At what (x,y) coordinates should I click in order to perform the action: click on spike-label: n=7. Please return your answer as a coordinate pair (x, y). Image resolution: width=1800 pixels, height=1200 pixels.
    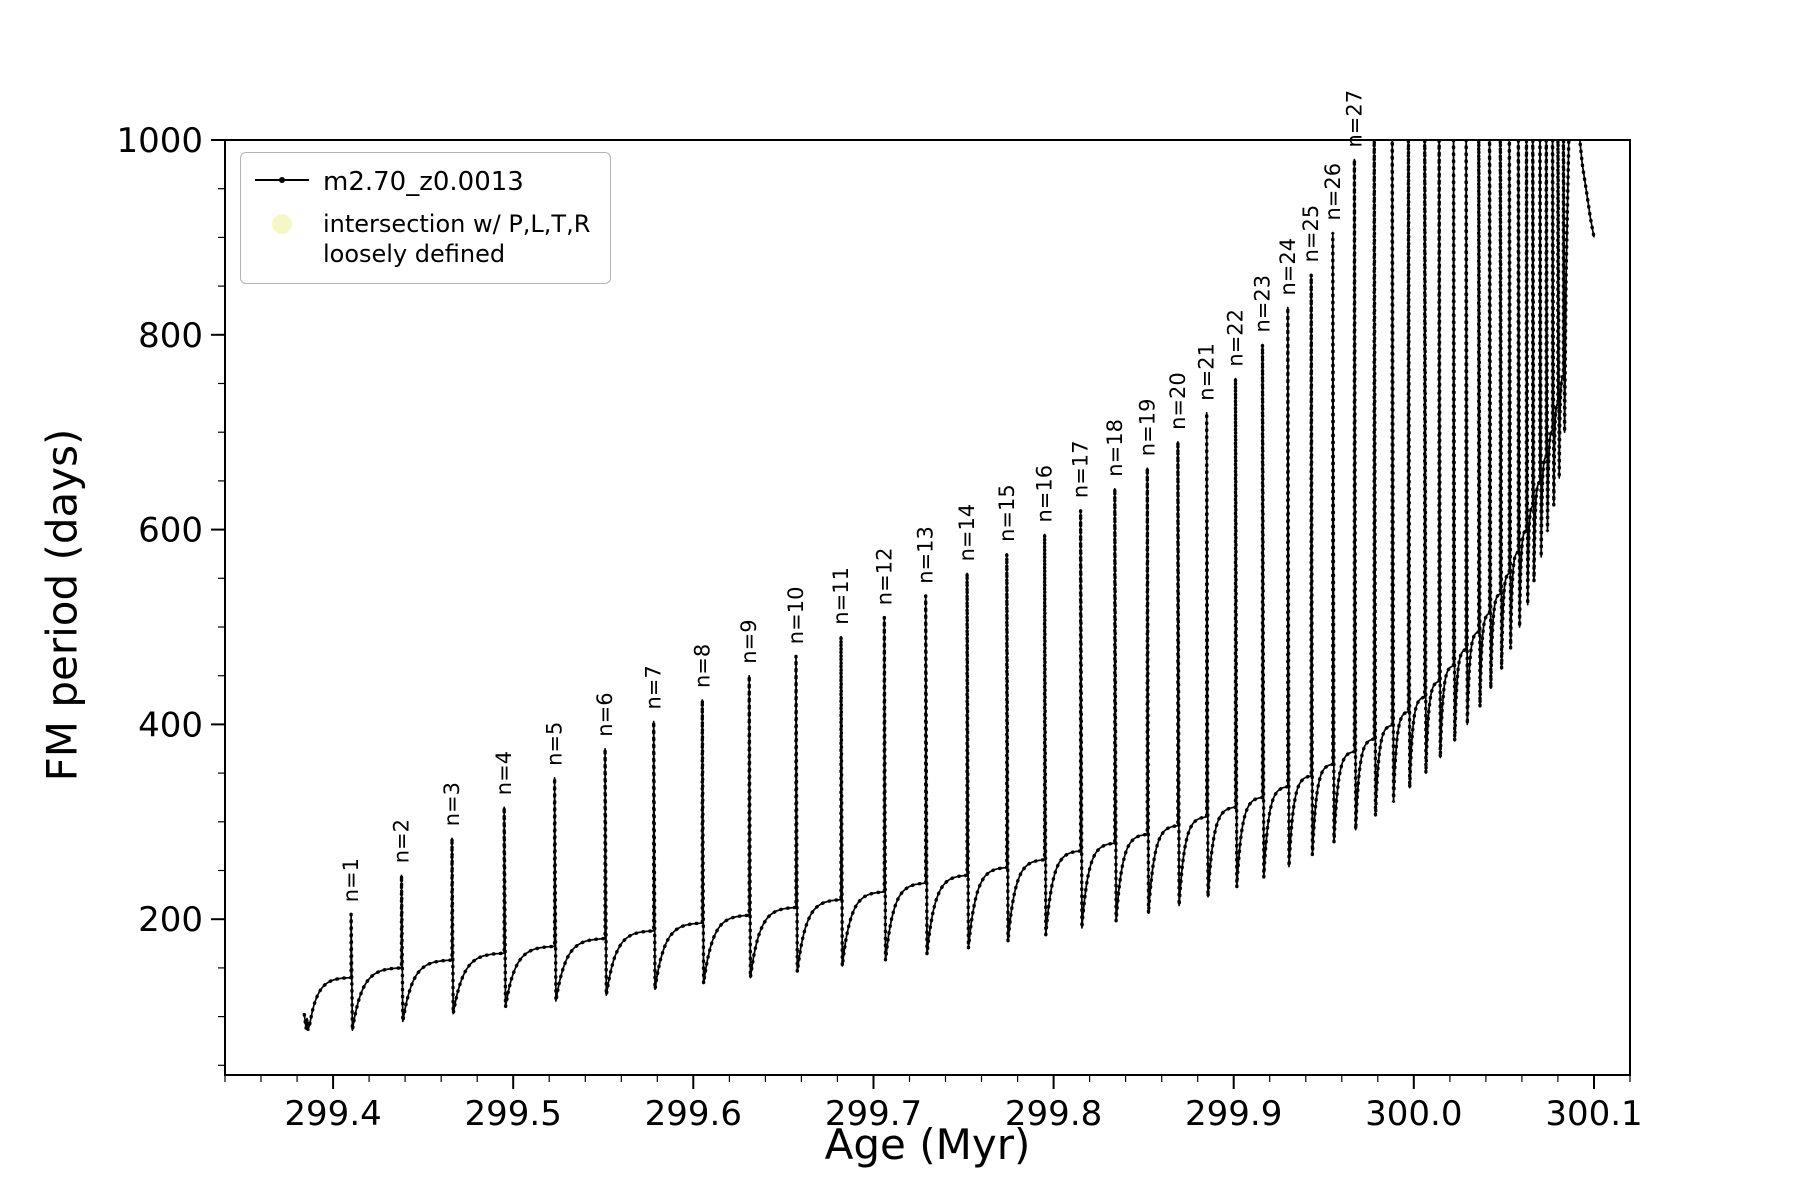
    Looking at the image, I should click on (654, 687).